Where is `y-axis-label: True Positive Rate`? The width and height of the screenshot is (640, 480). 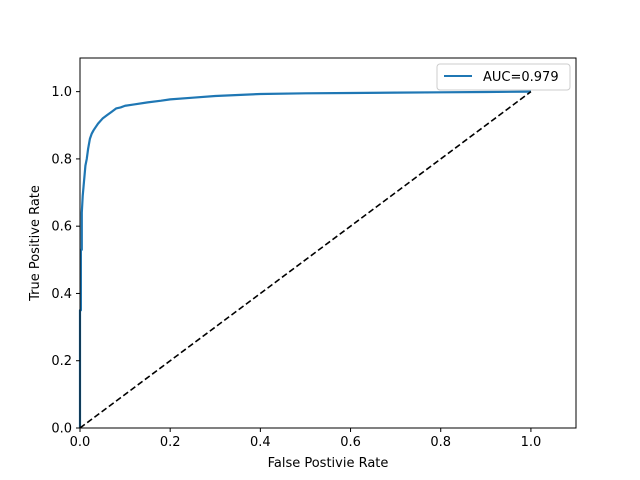
y-axis-label: True Positive Rate is located at coordinates (35, 243).